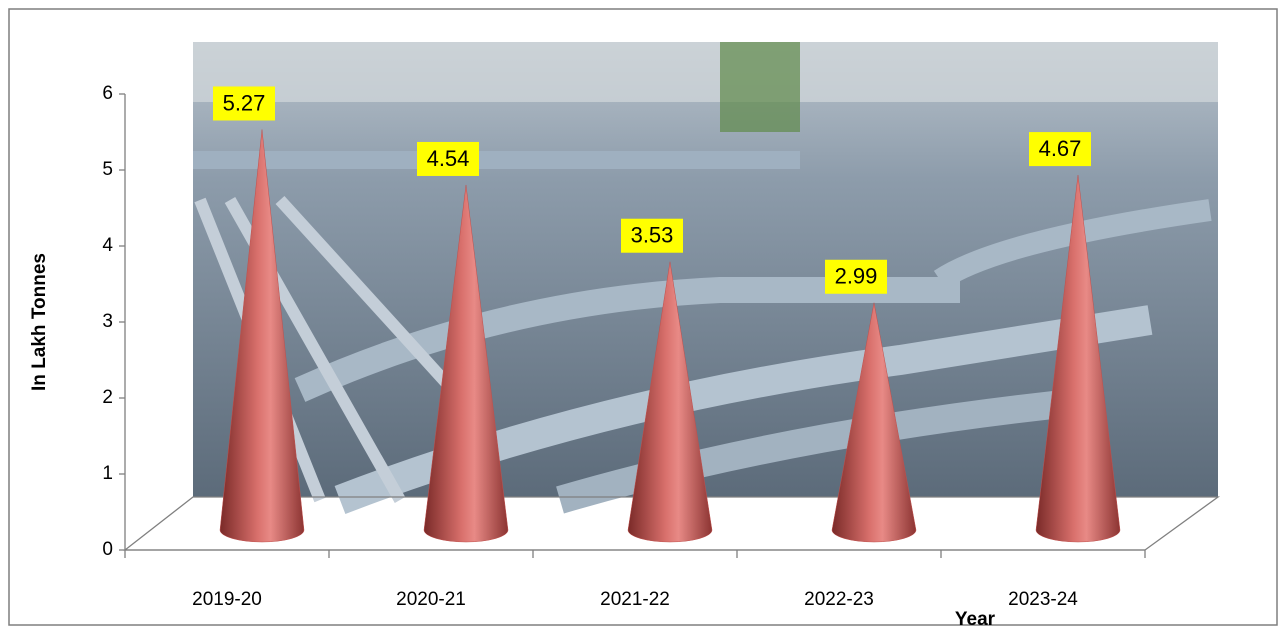  Describe the element at coordinates (635, 599) in the screenshot. I see `x-tick-label: 2021-22` at that location.